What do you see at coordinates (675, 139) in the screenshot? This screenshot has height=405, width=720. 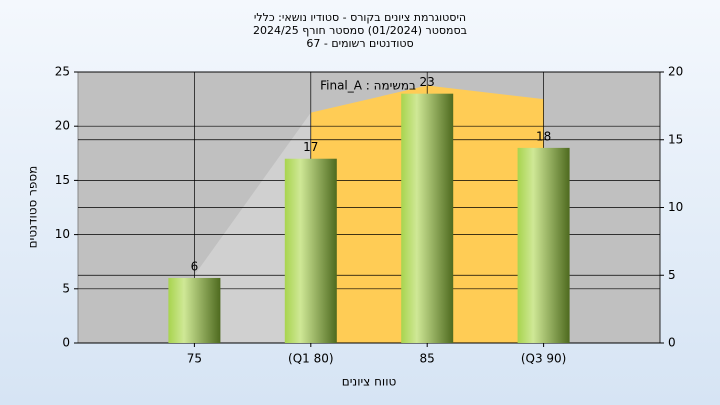 I see `y2-tick-label: 15` at bounding box center [675, 139].